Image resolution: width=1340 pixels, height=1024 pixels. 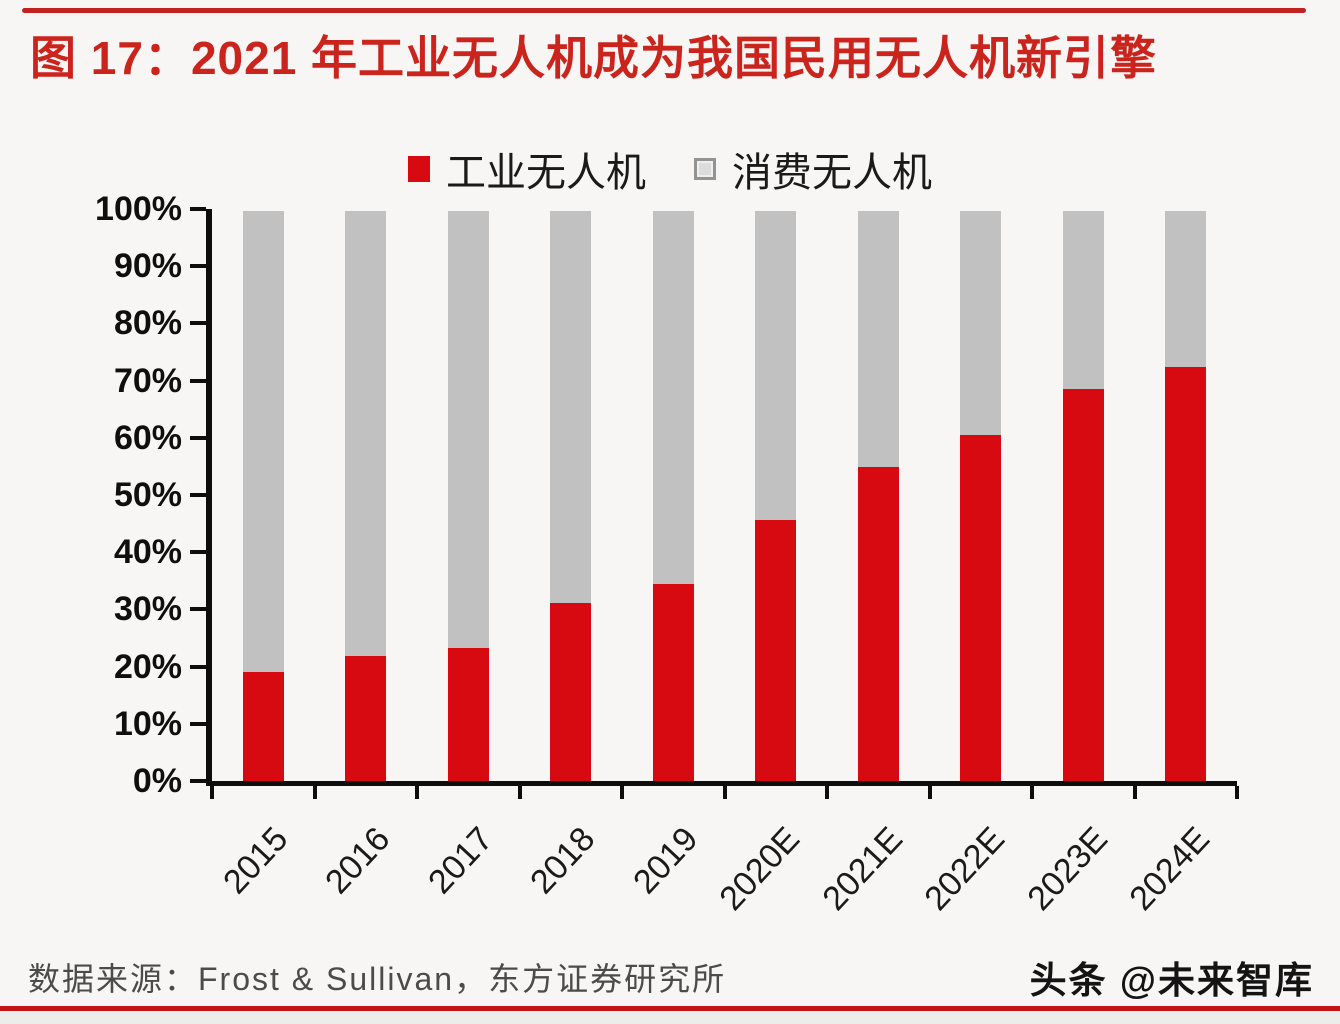 I want to click on bottom-accent-line, so click(x=670, y=1008).